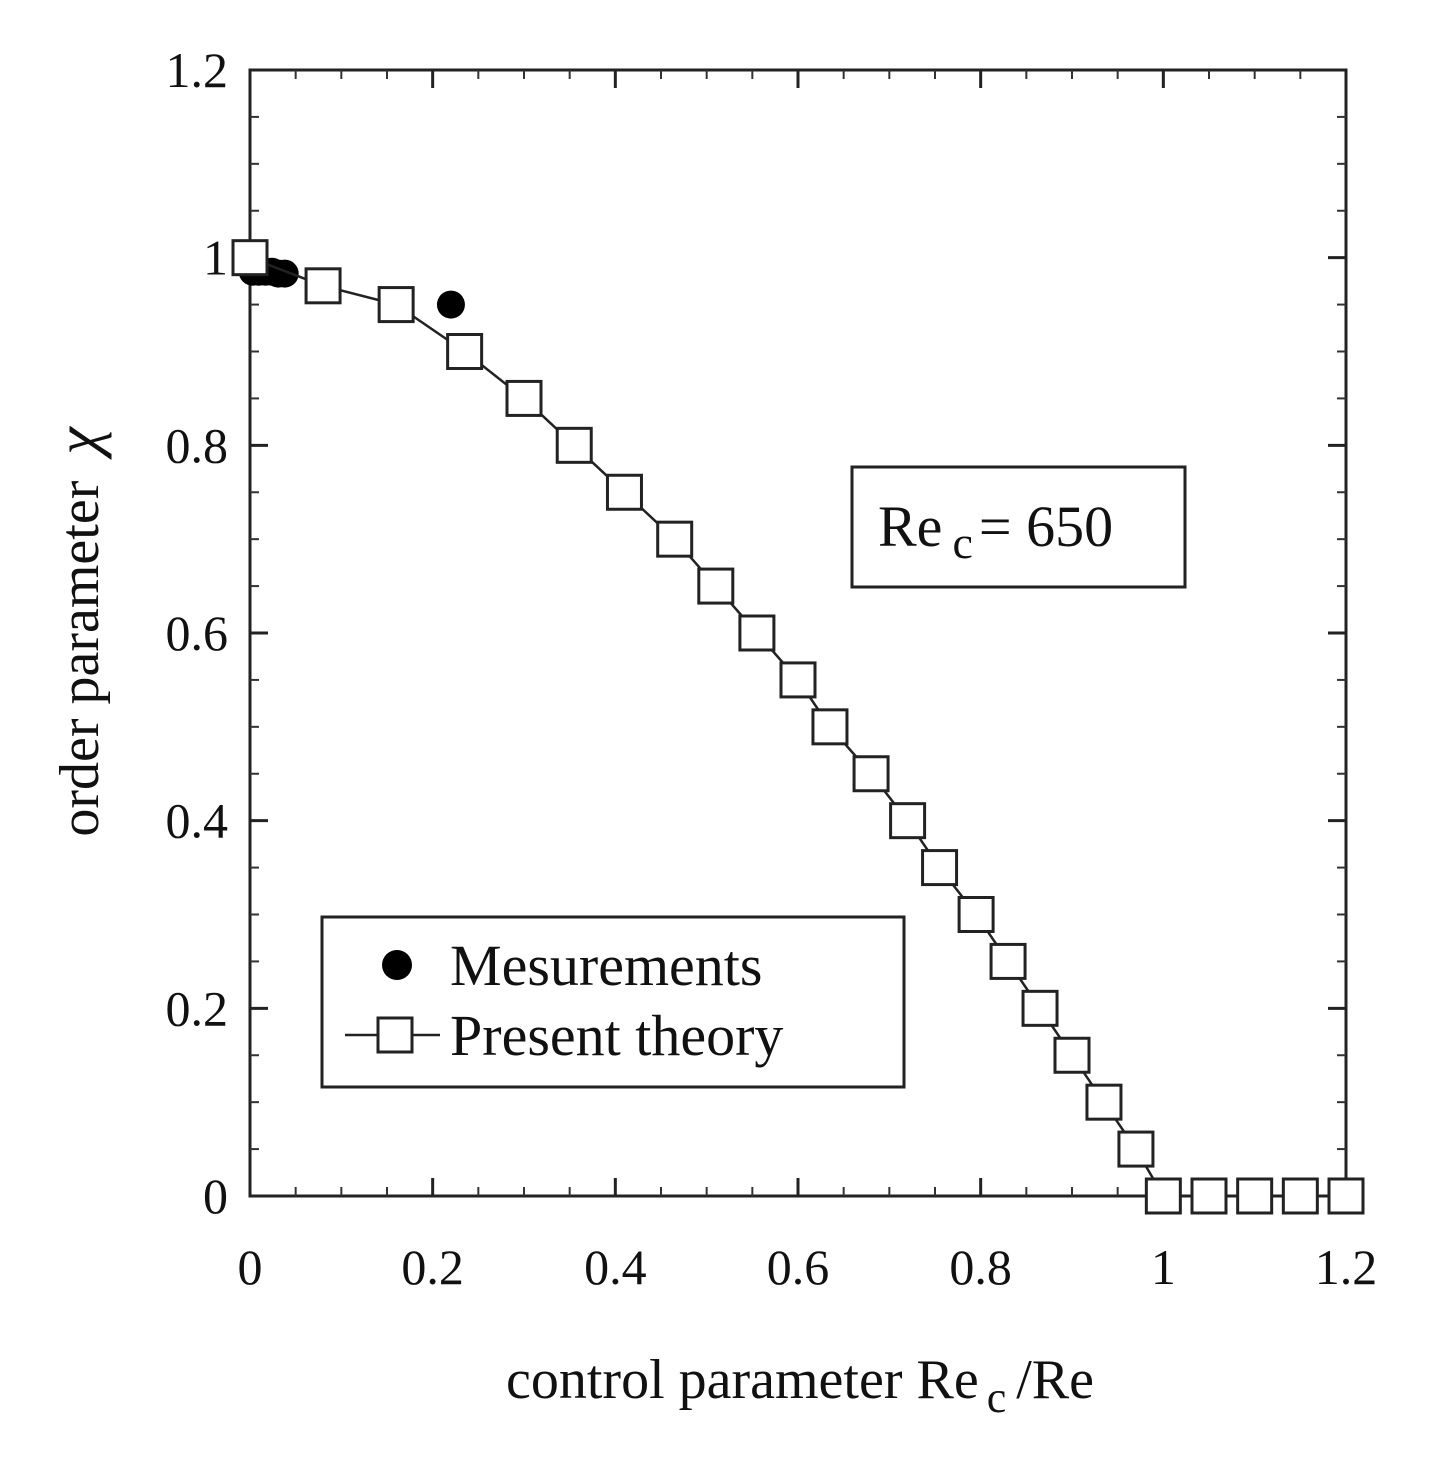 The width and height of the screenshot is (1451, 1462). What do you see at coordinates (395, 1035) in the screenshot?
I see `legend-marker-square` at bounding box center [395, 1035].